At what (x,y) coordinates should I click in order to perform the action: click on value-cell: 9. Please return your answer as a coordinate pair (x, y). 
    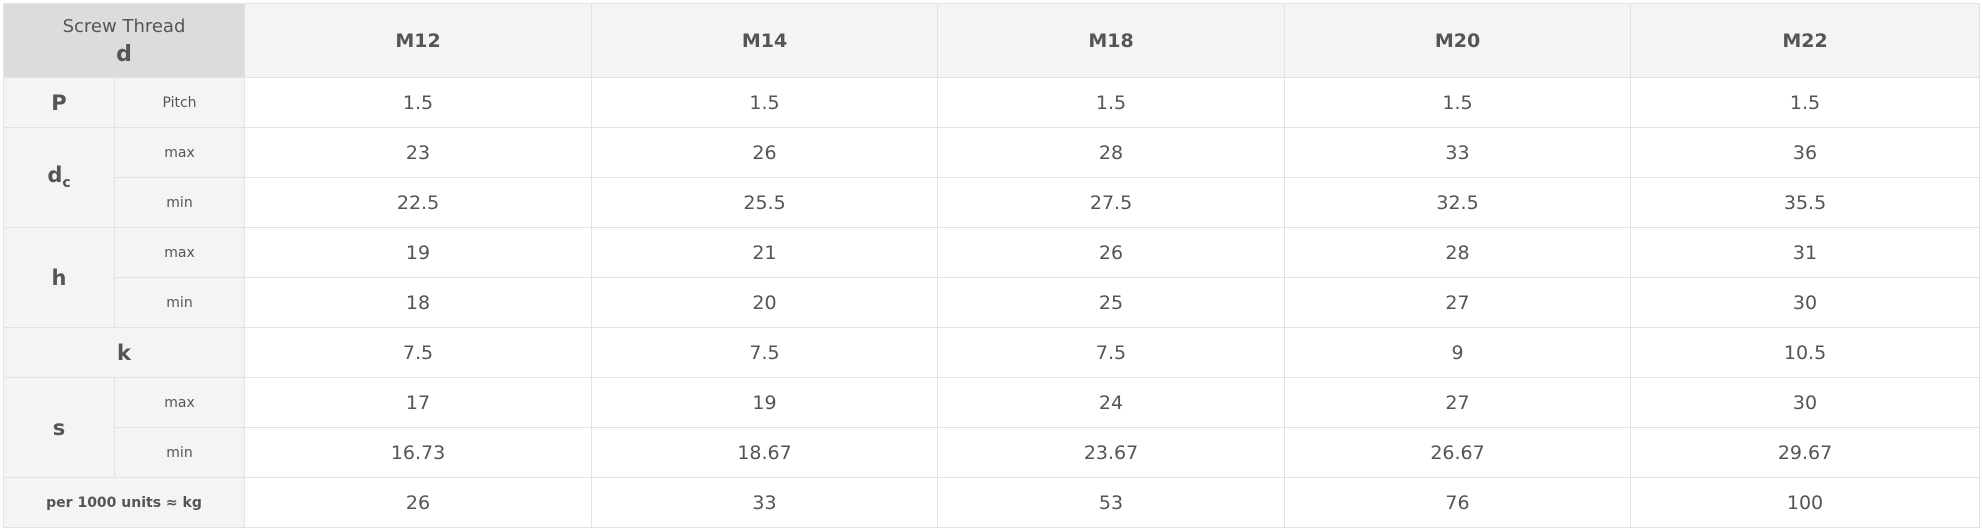
    Looking at the image, I should click on (1458, 352).